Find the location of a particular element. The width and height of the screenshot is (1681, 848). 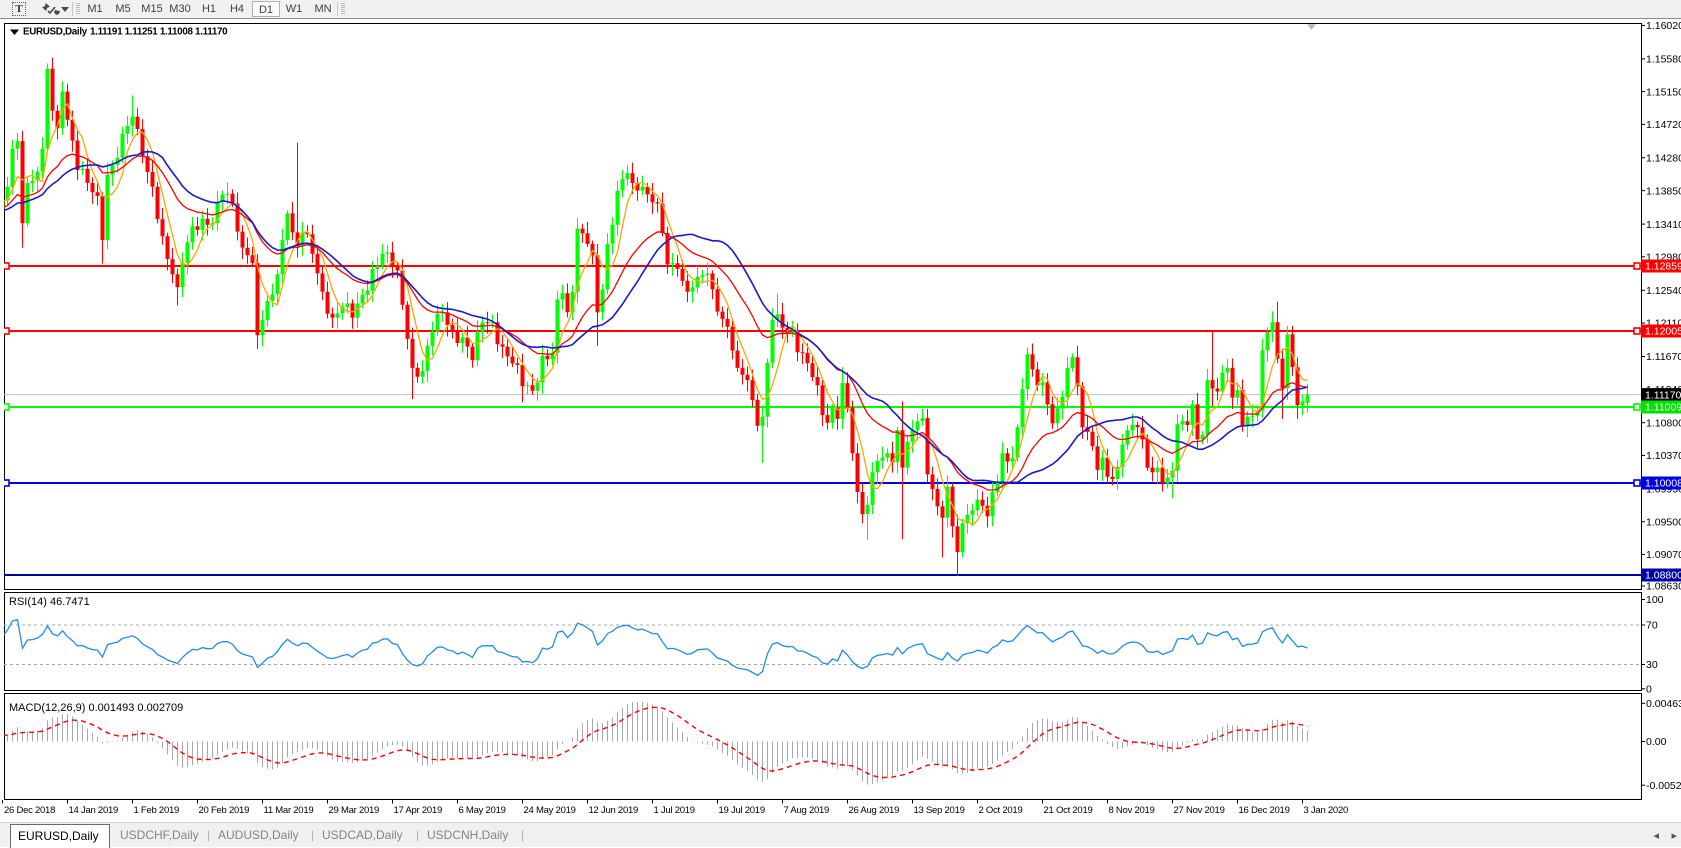

svg-text: 1 Feb 2019 is located at coordinates (157, 810).